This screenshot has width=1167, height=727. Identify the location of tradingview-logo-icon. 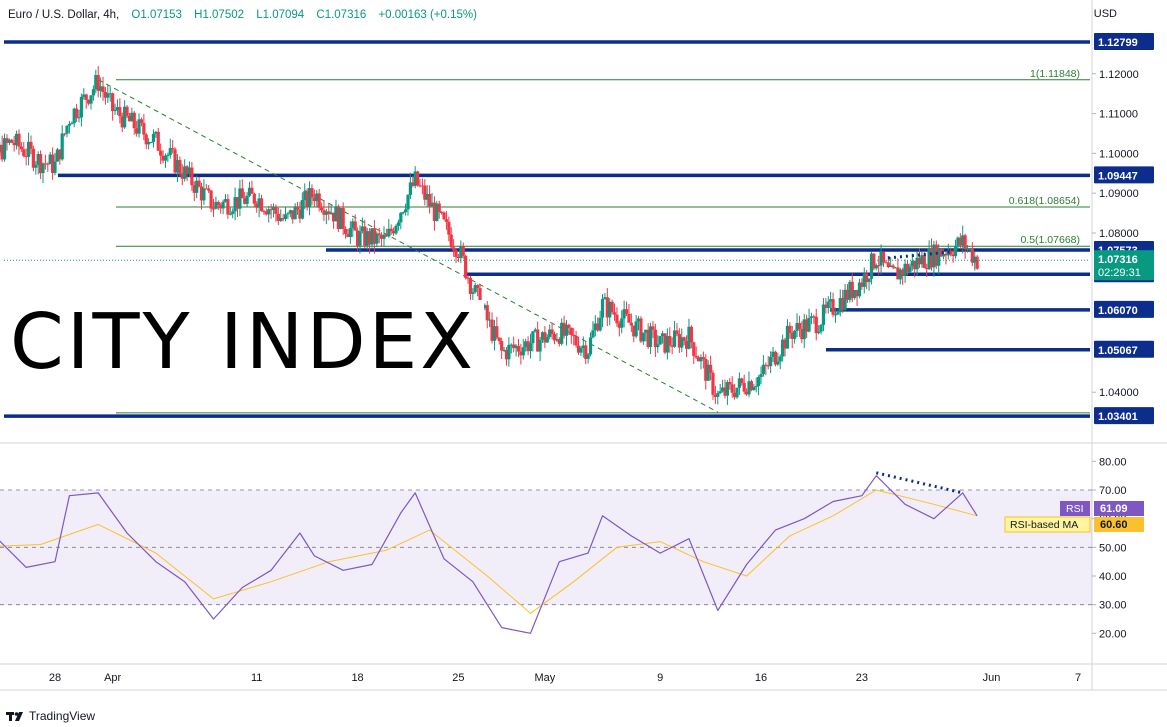
(14, 716).